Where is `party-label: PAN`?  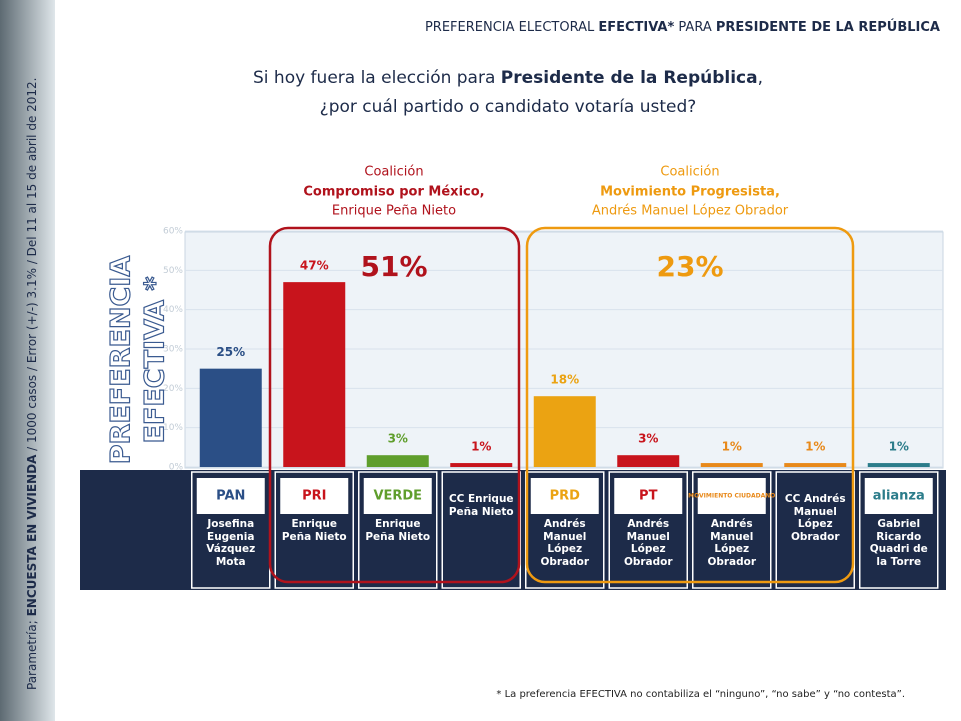
party-label: PAN is located at coordinates (230, 496).